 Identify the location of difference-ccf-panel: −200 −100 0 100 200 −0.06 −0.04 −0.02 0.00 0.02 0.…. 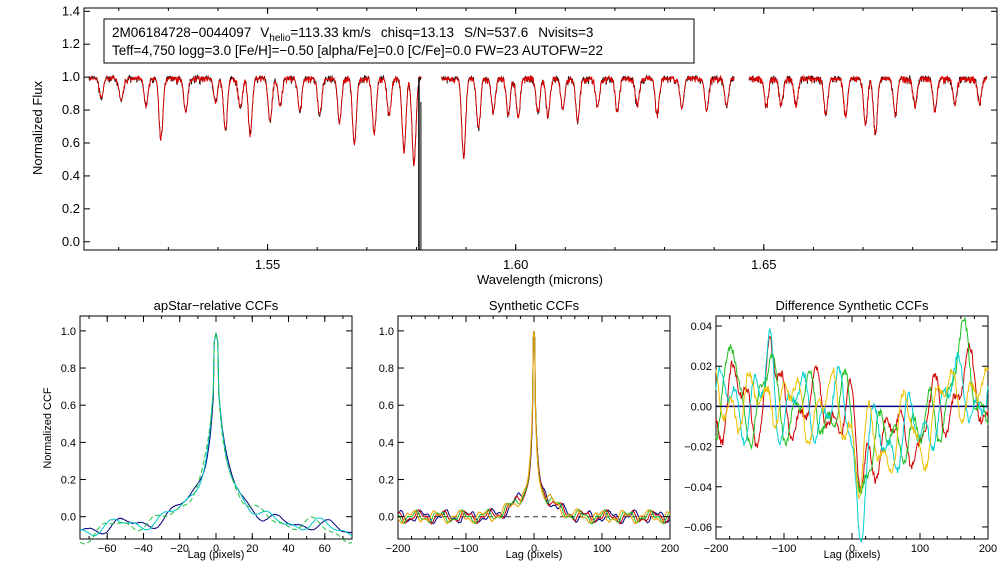
(840, 429).